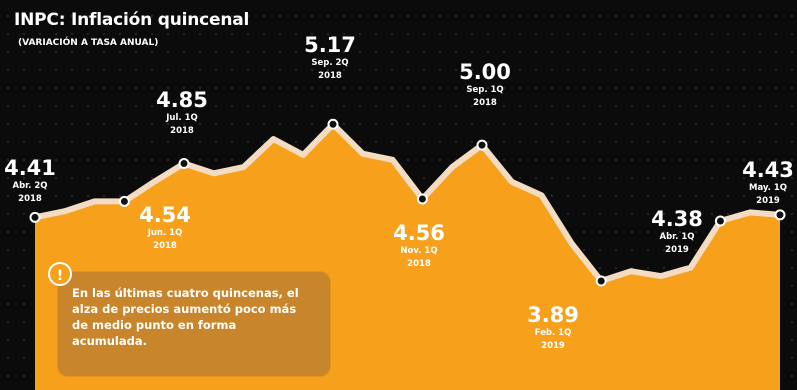 The height and width of the screenshot is (390, 797). What do you see at coordinates (132, 20) in the screenshot?
I see `chart-title: INPC: Inflación quincenal` at bounding box center [132, 20].